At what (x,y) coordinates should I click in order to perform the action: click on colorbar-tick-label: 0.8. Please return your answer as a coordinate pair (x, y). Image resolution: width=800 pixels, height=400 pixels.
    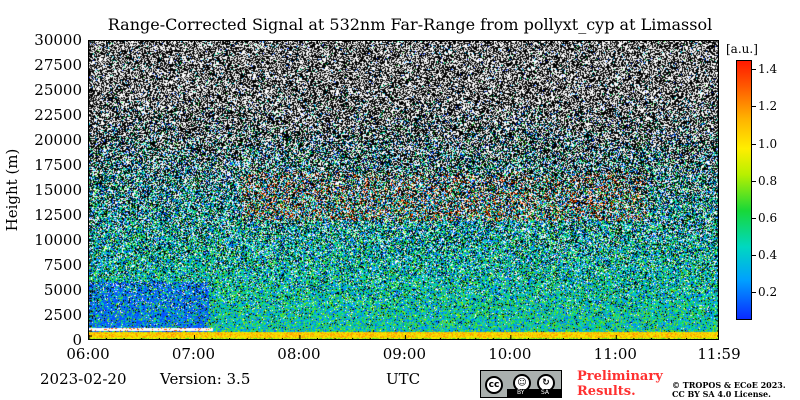
    Looking at the image, I should click on (768, 180).